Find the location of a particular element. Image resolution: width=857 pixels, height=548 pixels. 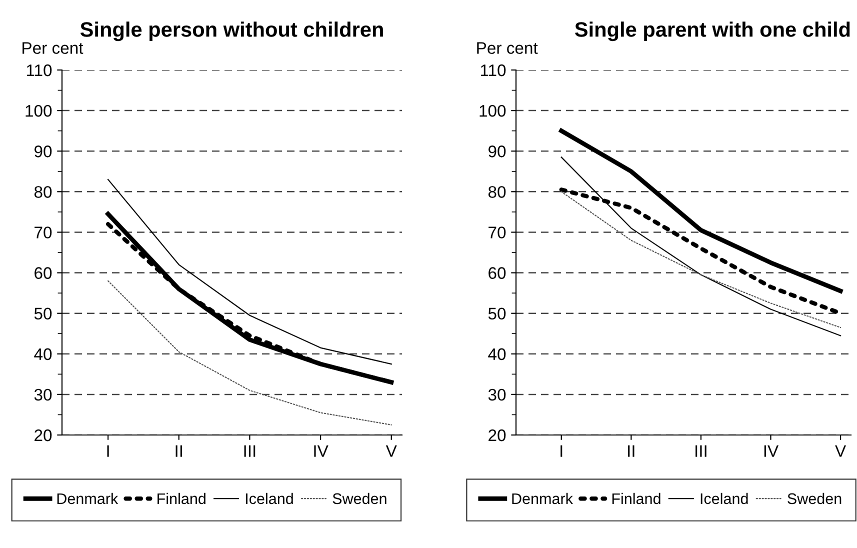

chart-title: Single person without children is located at coordinates (231, 32).